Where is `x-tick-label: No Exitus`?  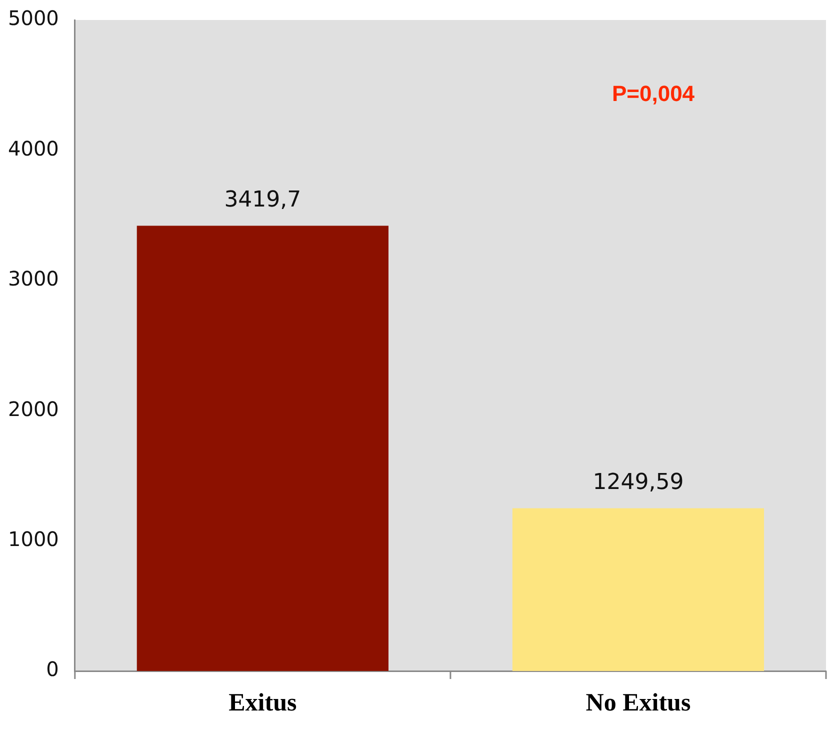
x-tick-label: No Exitus is located at coordinates (638, 702).